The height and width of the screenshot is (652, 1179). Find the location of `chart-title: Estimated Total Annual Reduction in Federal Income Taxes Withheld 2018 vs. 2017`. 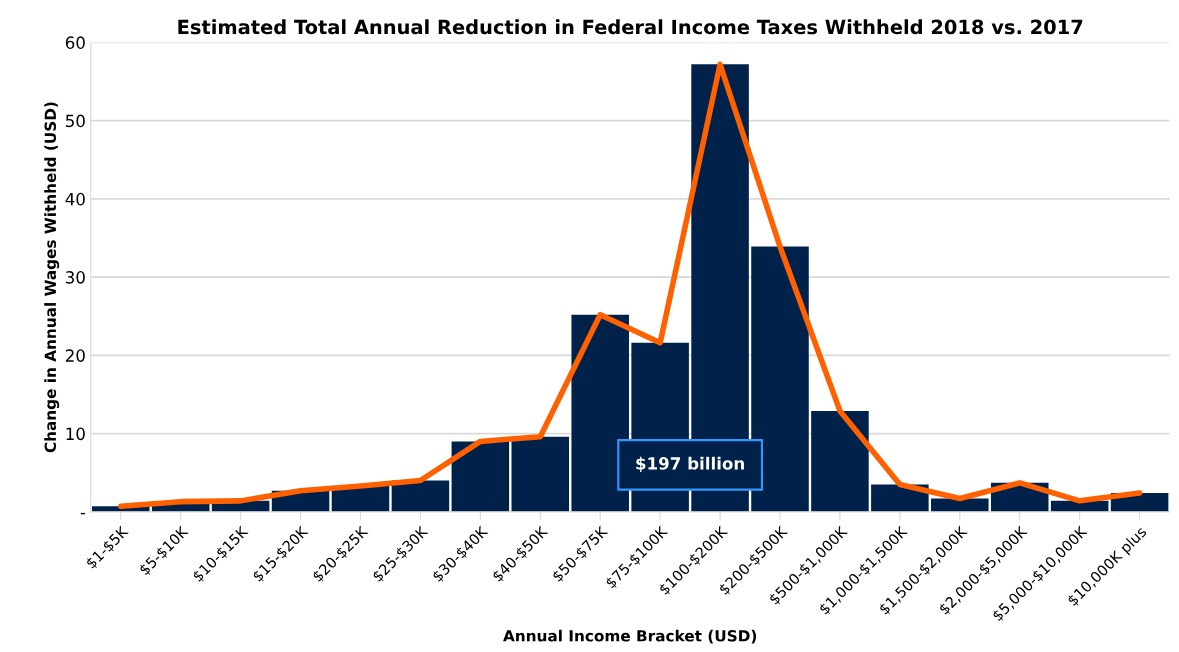

chart-title: Estimated Total Annual Reduction in Federal Income Taxes Withheld 2018 vs. 2017 is located at coordinates (630, 27).